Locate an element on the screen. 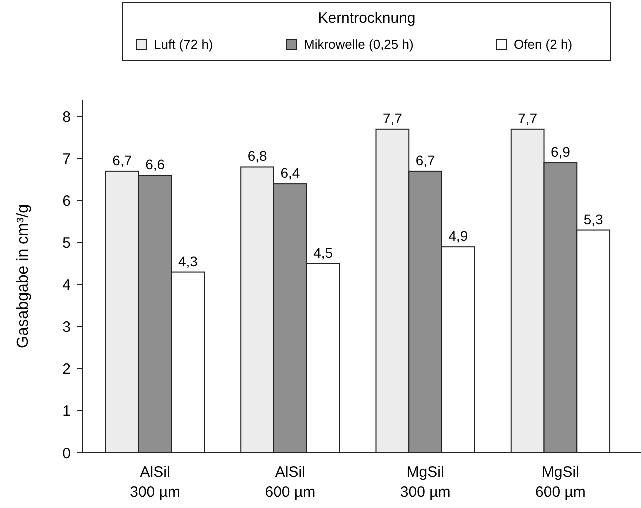 This screenshot has height=508, width=641. legend-label: Ofen (2 h) is located at coordinates (543, 44).